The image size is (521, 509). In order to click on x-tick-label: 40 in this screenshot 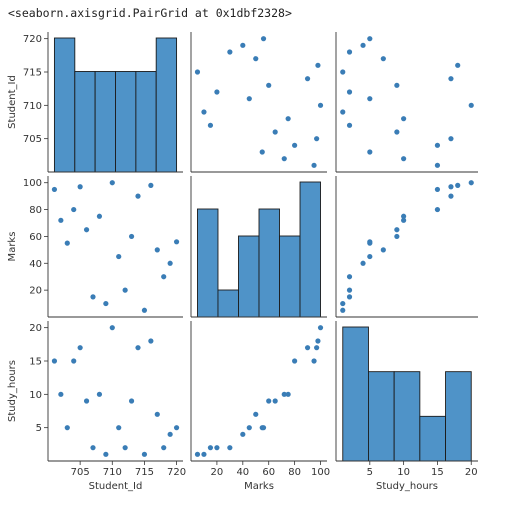, I will do `click(242, 472)`.